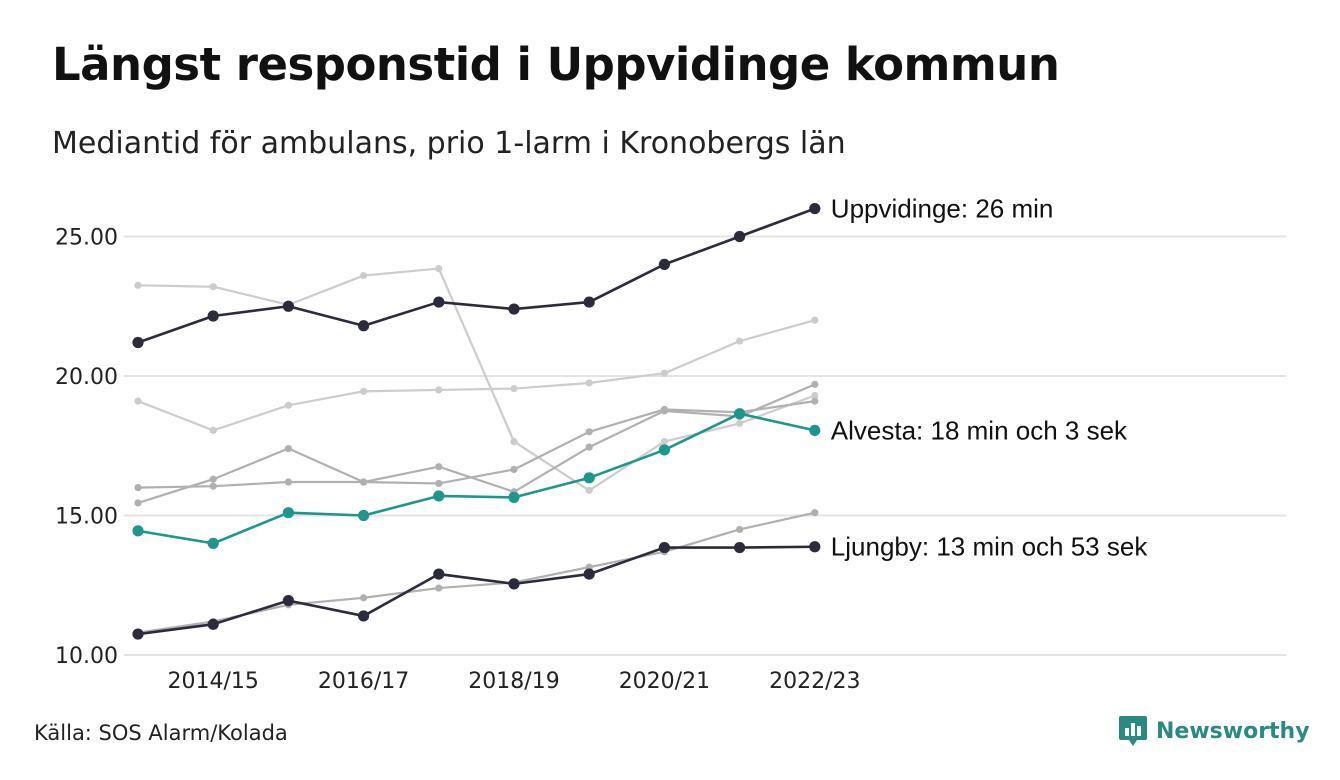 This screenshot has width=1340, height=780. Describe the element at coordinates (979, 430) in the screenshot. I see `end-label-alvesta: Alvesta: 18 min och 3 sek` at that location.